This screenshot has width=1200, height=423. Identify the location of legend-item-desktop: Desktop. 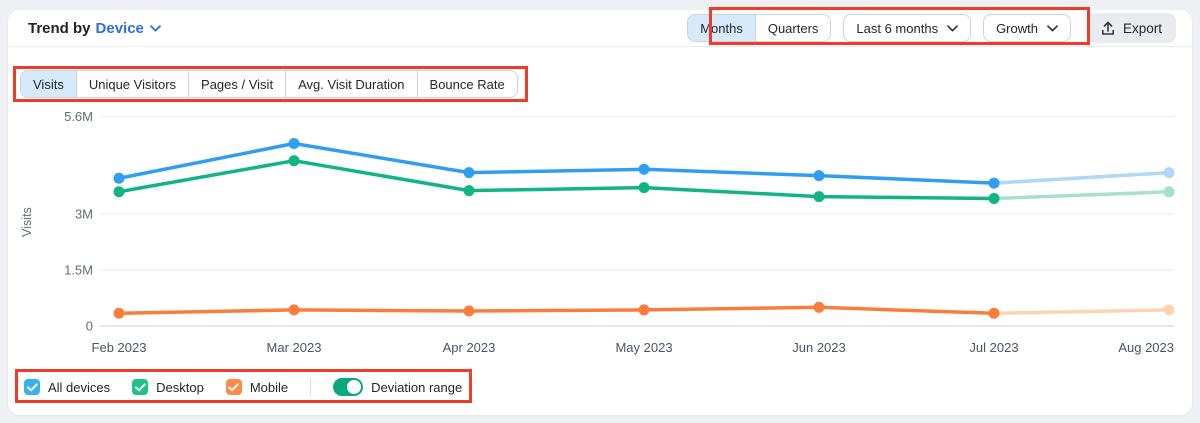
(168, 387).